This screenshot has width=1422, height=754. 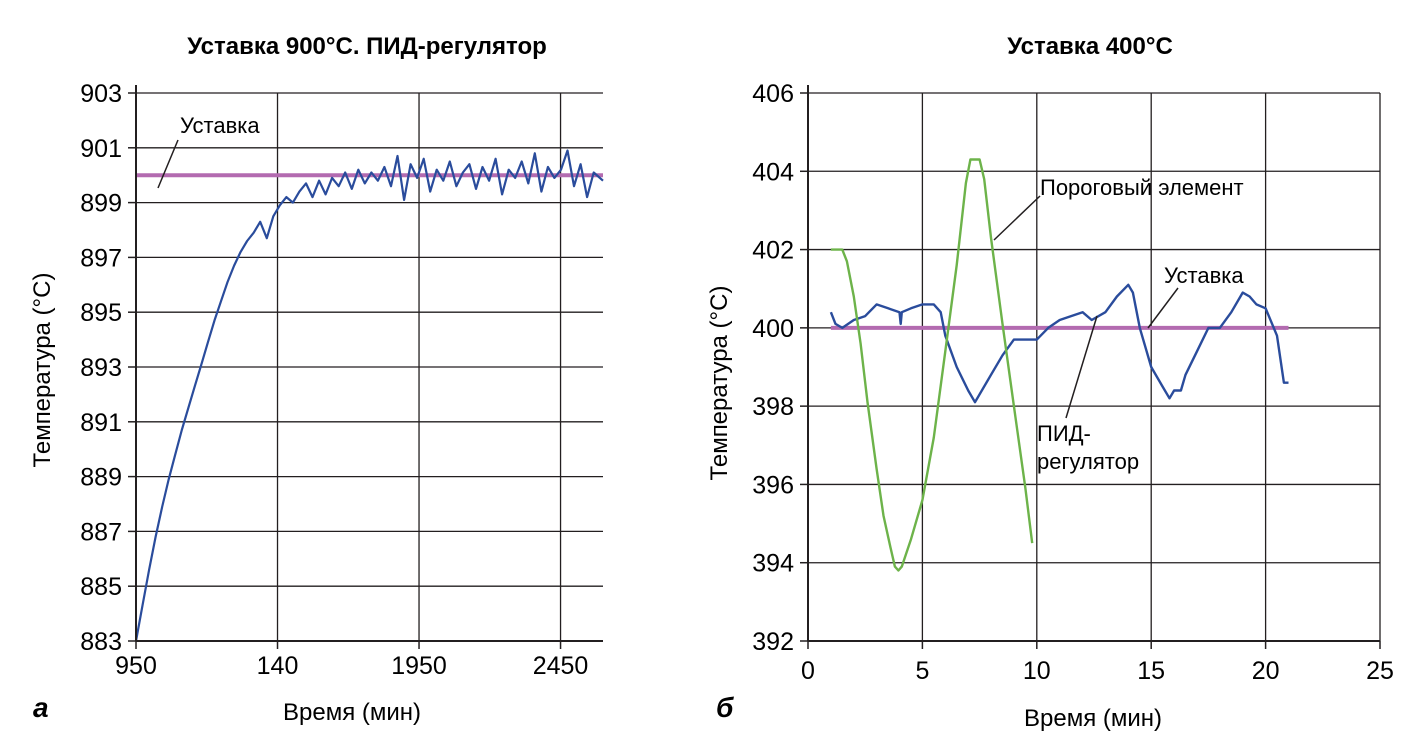 I want to click on chart-a-panel-label: а, so click(x=41, y=707).